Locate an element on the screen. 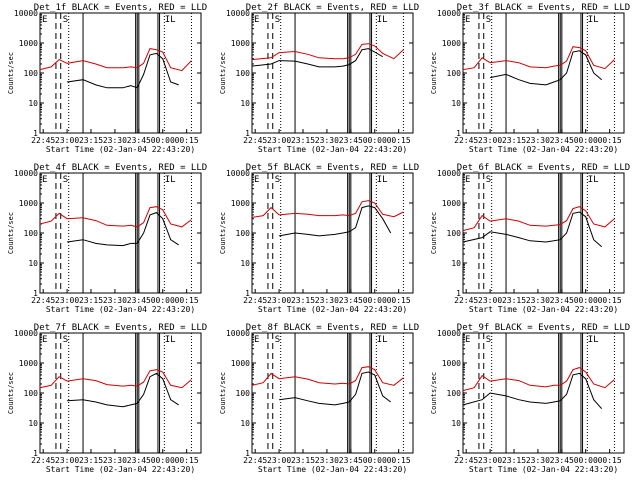  chart-title: Det_3f BLACK = Events, RED = LLD is located at coordinates (543, 8).